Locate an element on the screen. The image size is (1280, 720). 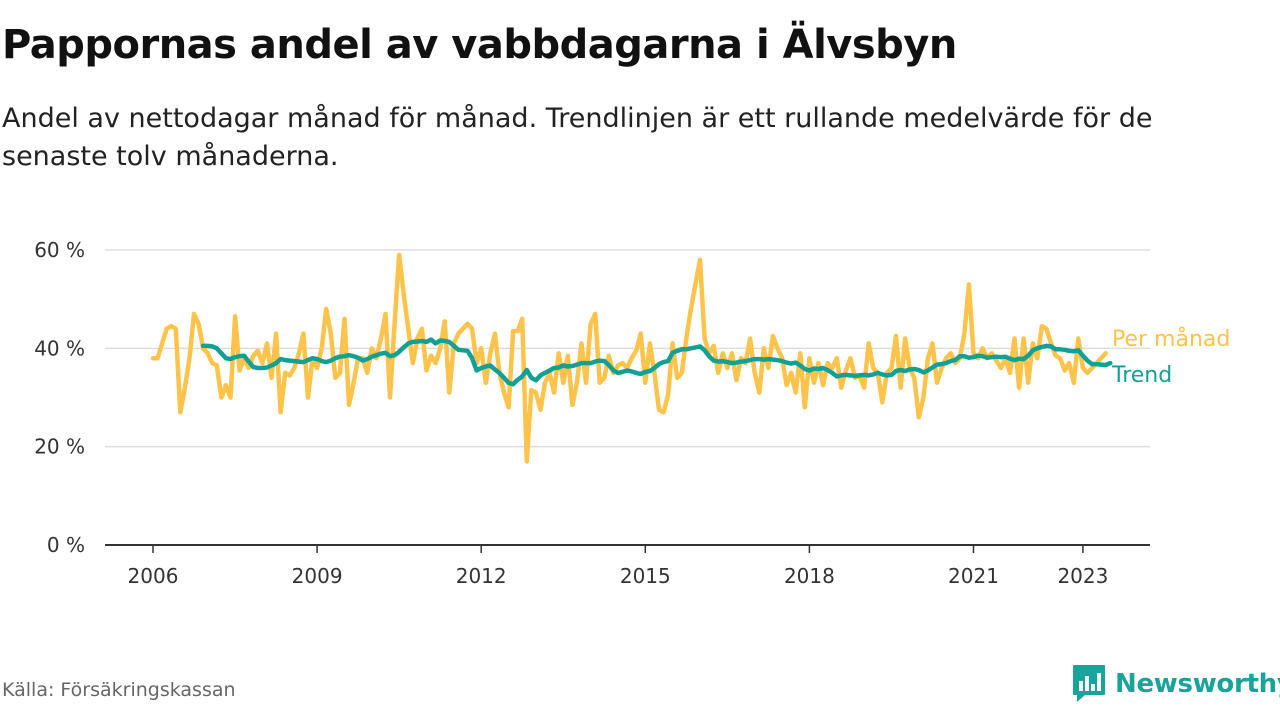
bar-chart-icon is located at coordinates (1089, 683).